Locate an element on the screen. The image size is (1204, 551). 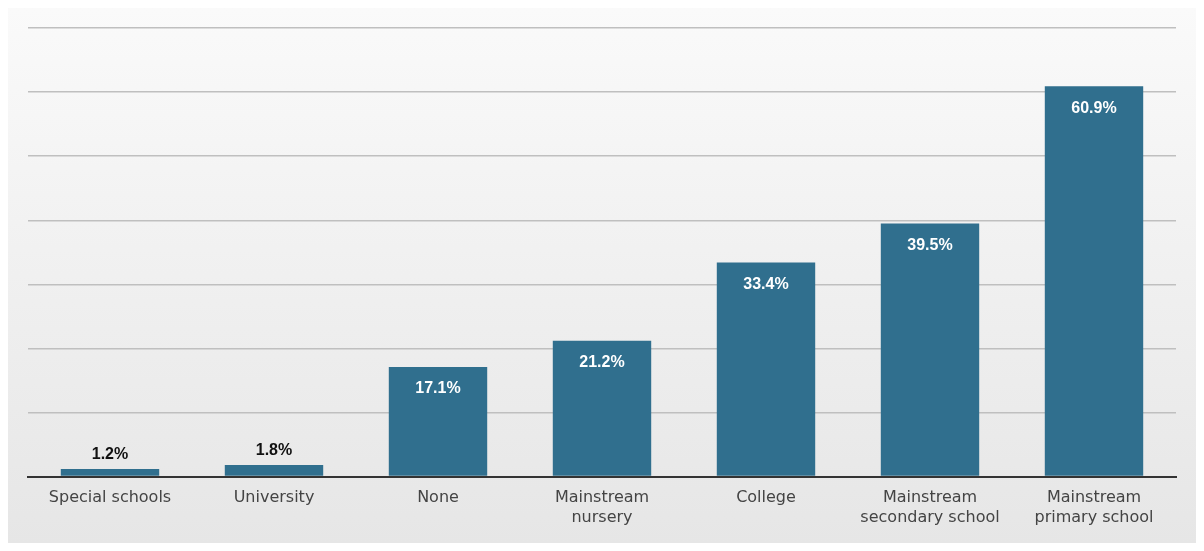
data-label: 39.5% is located at coordinates (930, 244).